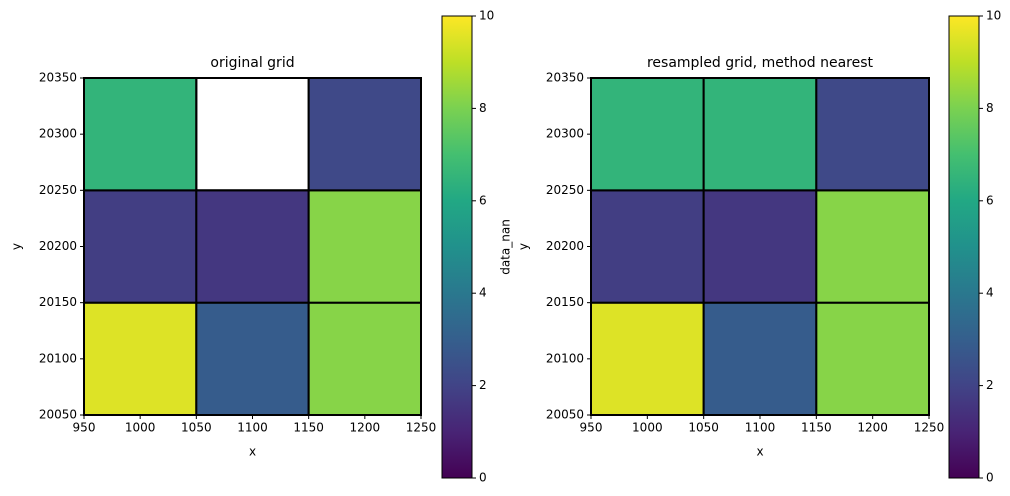 The image size is (1010, 496). What do you see at coordinates (760, 63) in the screenshot?
I see `chart-title: resampled grid, method nearest` at bounding box center [760, 63].